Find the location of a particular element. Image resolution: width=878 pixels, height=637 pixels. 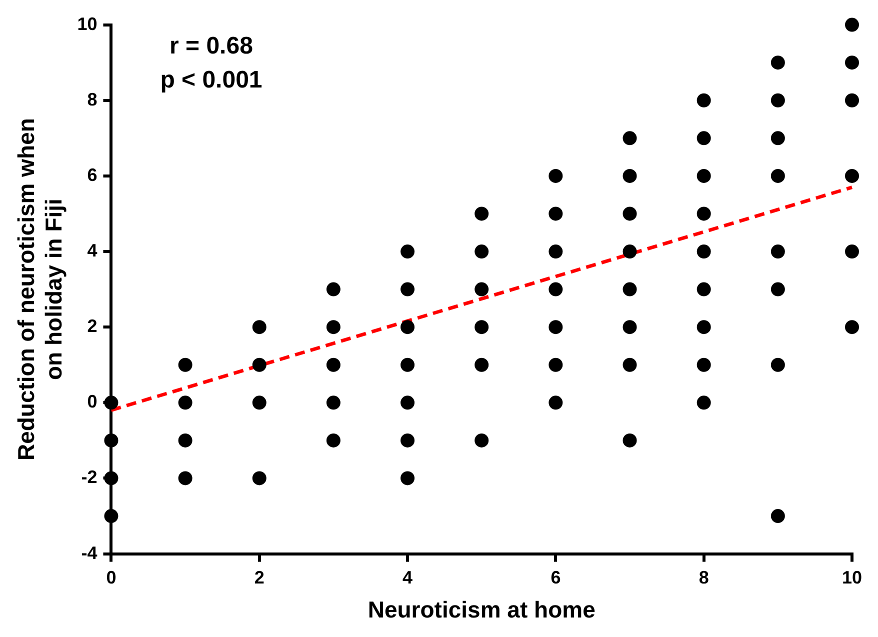

y-axis-title: Reduction of neuroticism when on holiday in Fiji is located at coordinates (40, 289).